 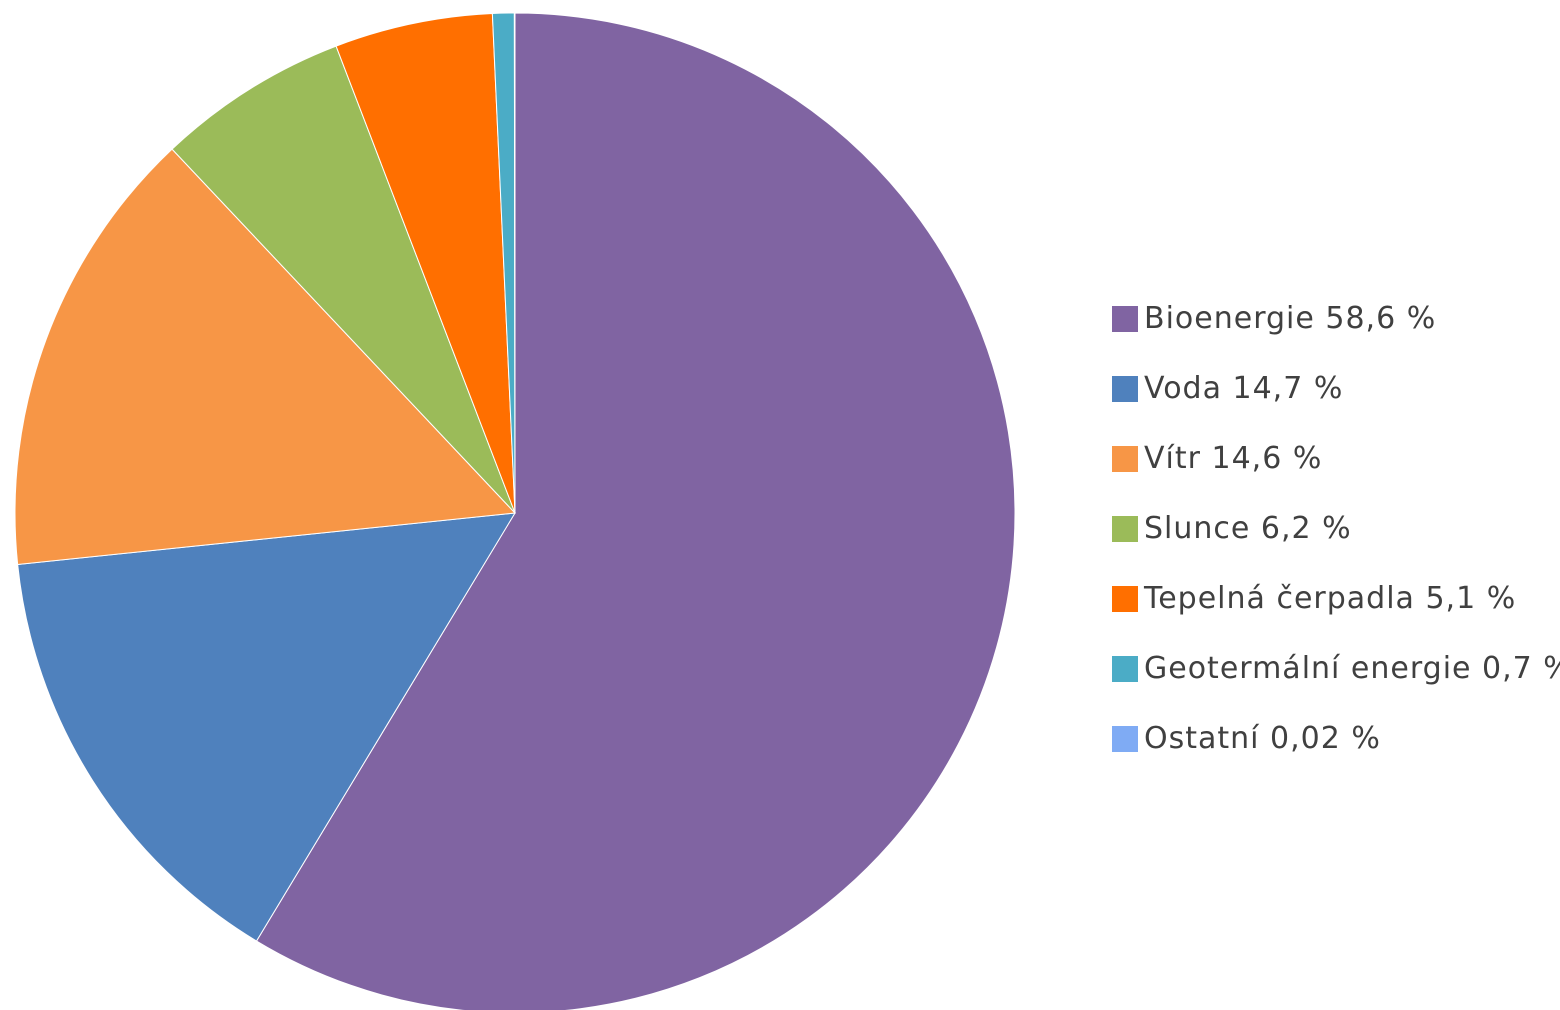 I want to click on legend-swatch-geotermalni-energie, so click(x=1125, y=669).